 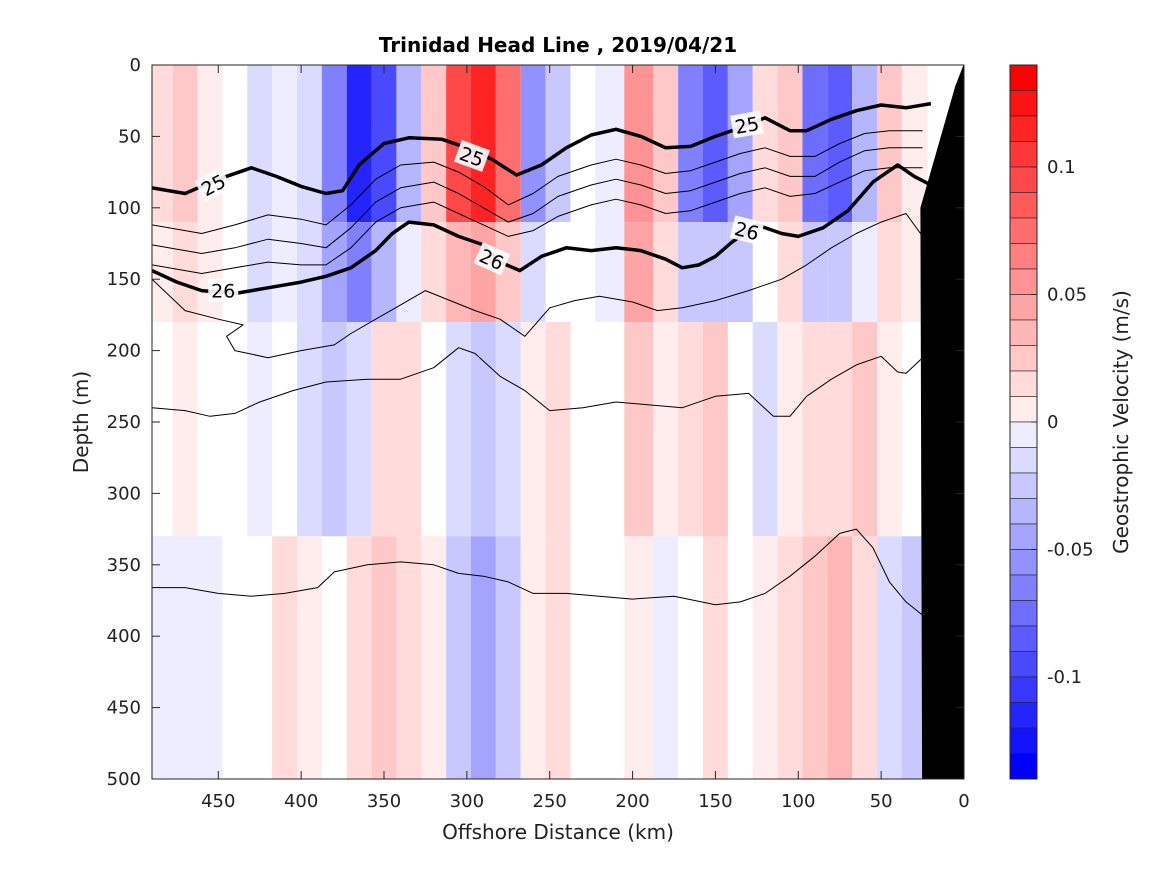 I want to click on x-tick-label: 0, so click(x=963, y=801).